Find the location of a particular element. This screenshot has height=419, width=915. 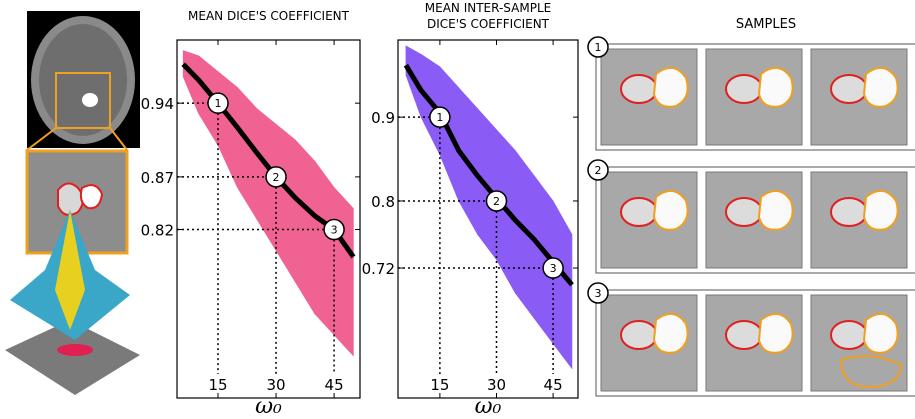

y-tick-label: 0.9 is located at coordinates (383, 118).